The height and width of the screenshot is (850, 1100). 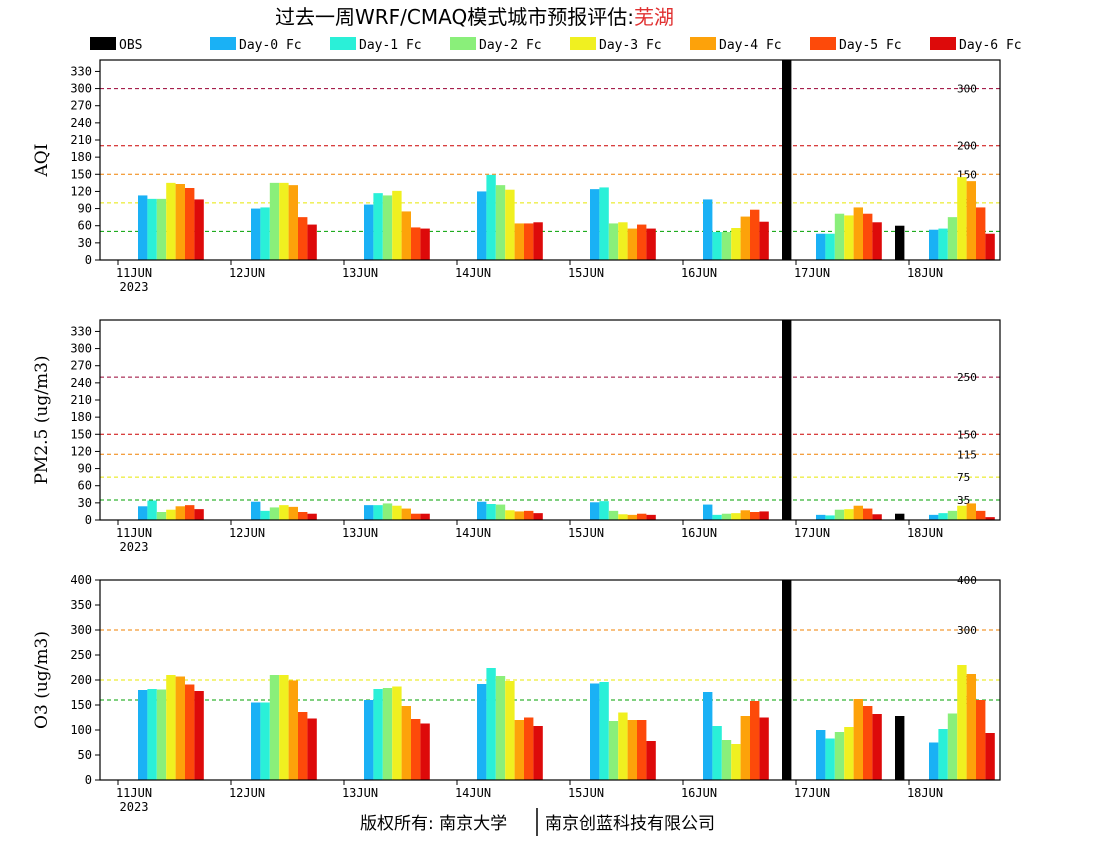 I want to click on legend-item: Day-3 Fc, so click(x=616, y=45).